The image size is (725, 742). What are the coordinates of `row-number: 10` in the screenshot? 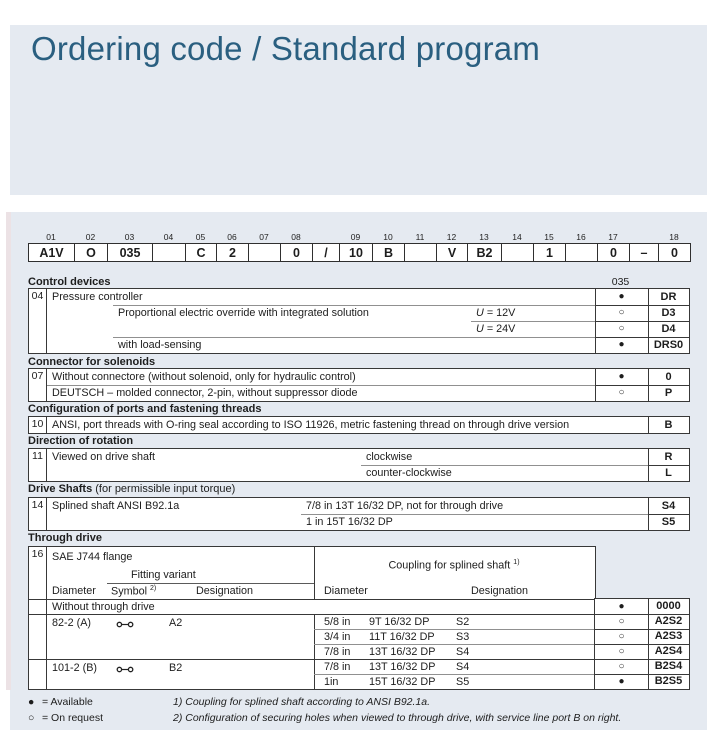 It's located at (38, 425).